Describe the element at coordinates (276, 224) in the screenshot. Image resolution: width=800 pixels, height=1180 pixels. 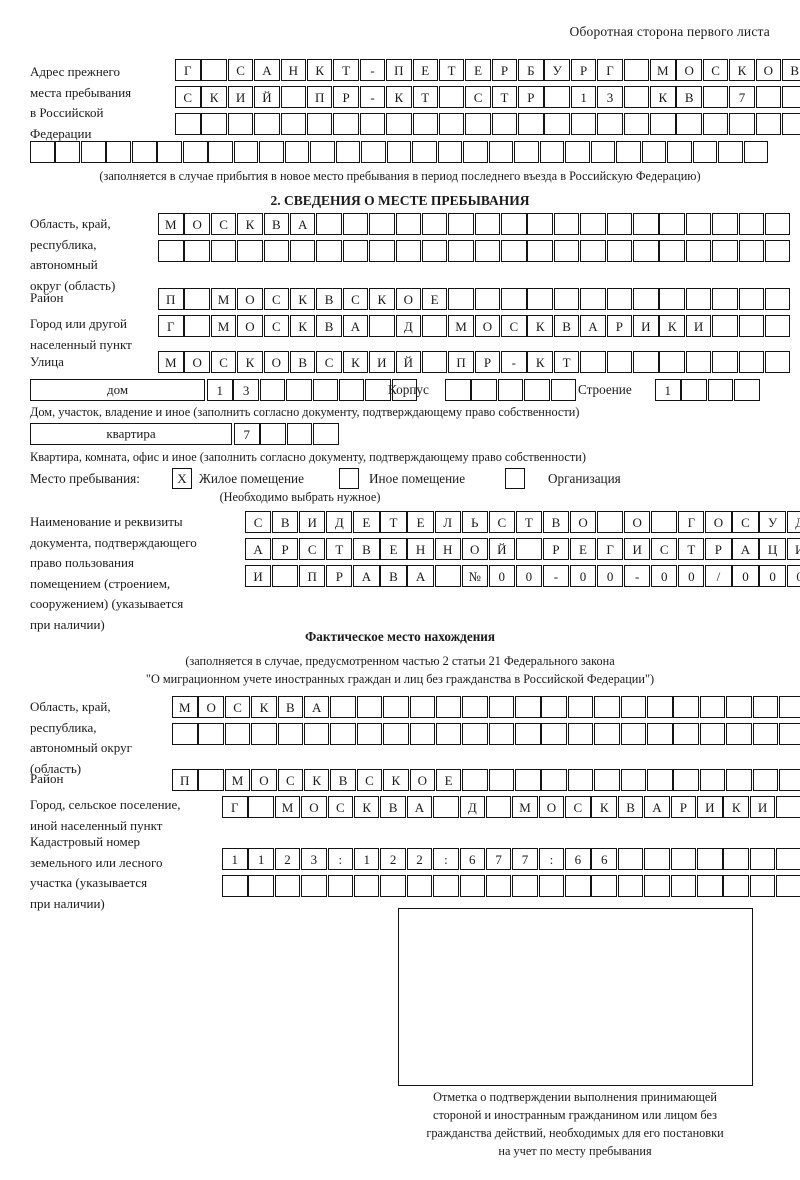
I see `region-cell-r1-5: В` at that location.